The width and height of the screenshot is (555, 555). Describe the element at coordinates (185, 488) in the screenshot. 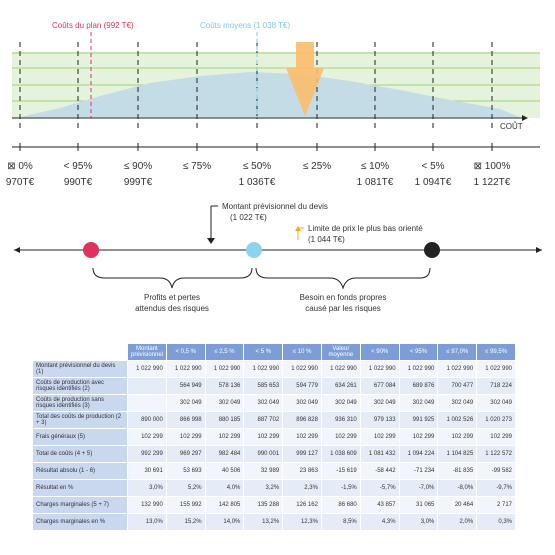

I see `table-cell: 5,2%` at that location.